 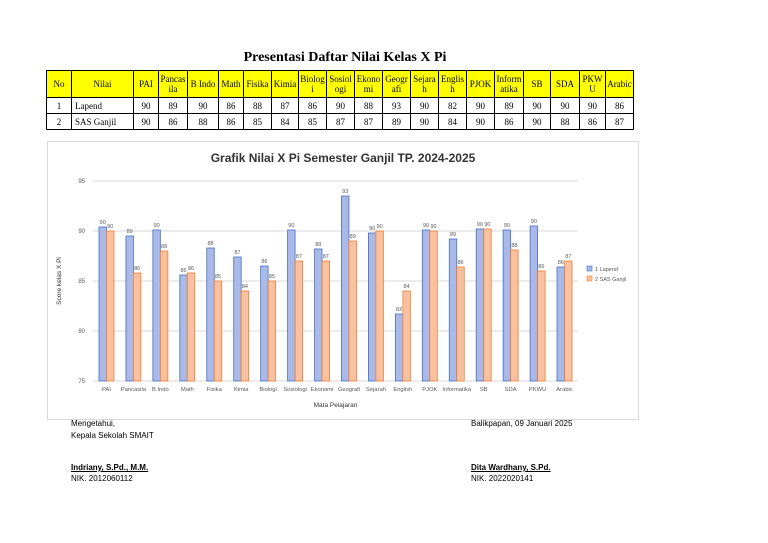 I want to click on table-header-cell: SDA, so click(x=565, y=84).